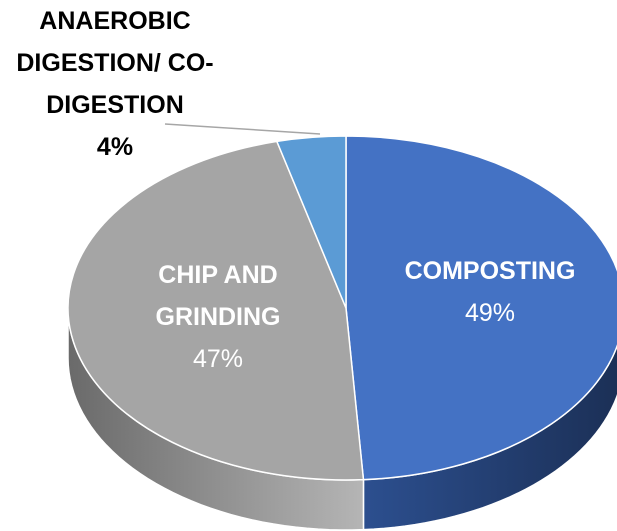 Image resolution: width=617 pixels, height=531 pixels. I want to click on slice-label: ANAEROBIC DIGESTION/ CO-DIGESTION 4%, so click(115, 84).